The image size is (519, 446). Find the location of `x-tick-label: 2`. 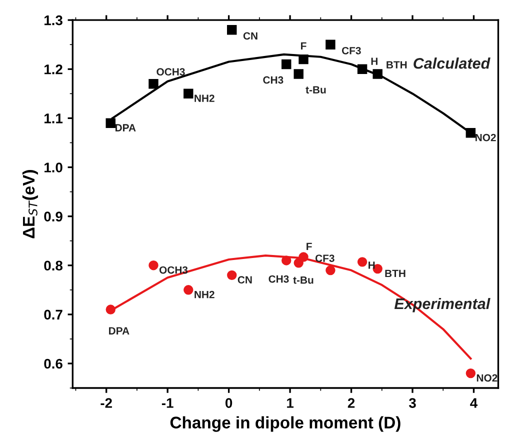

x-tick-label: 2 is located at coordinates (351, 403).